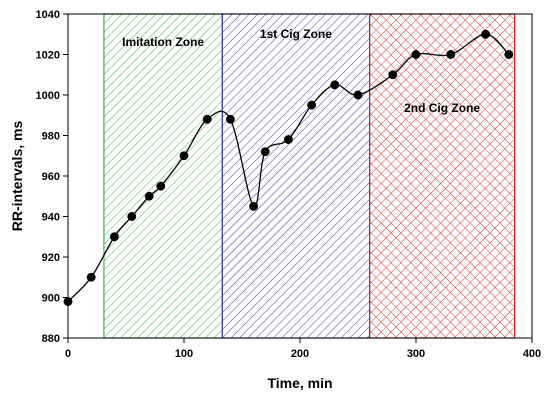  Describe the element at coordinates (51, 218) in the screenshot. I see `y-tick-label: 940` at that location.